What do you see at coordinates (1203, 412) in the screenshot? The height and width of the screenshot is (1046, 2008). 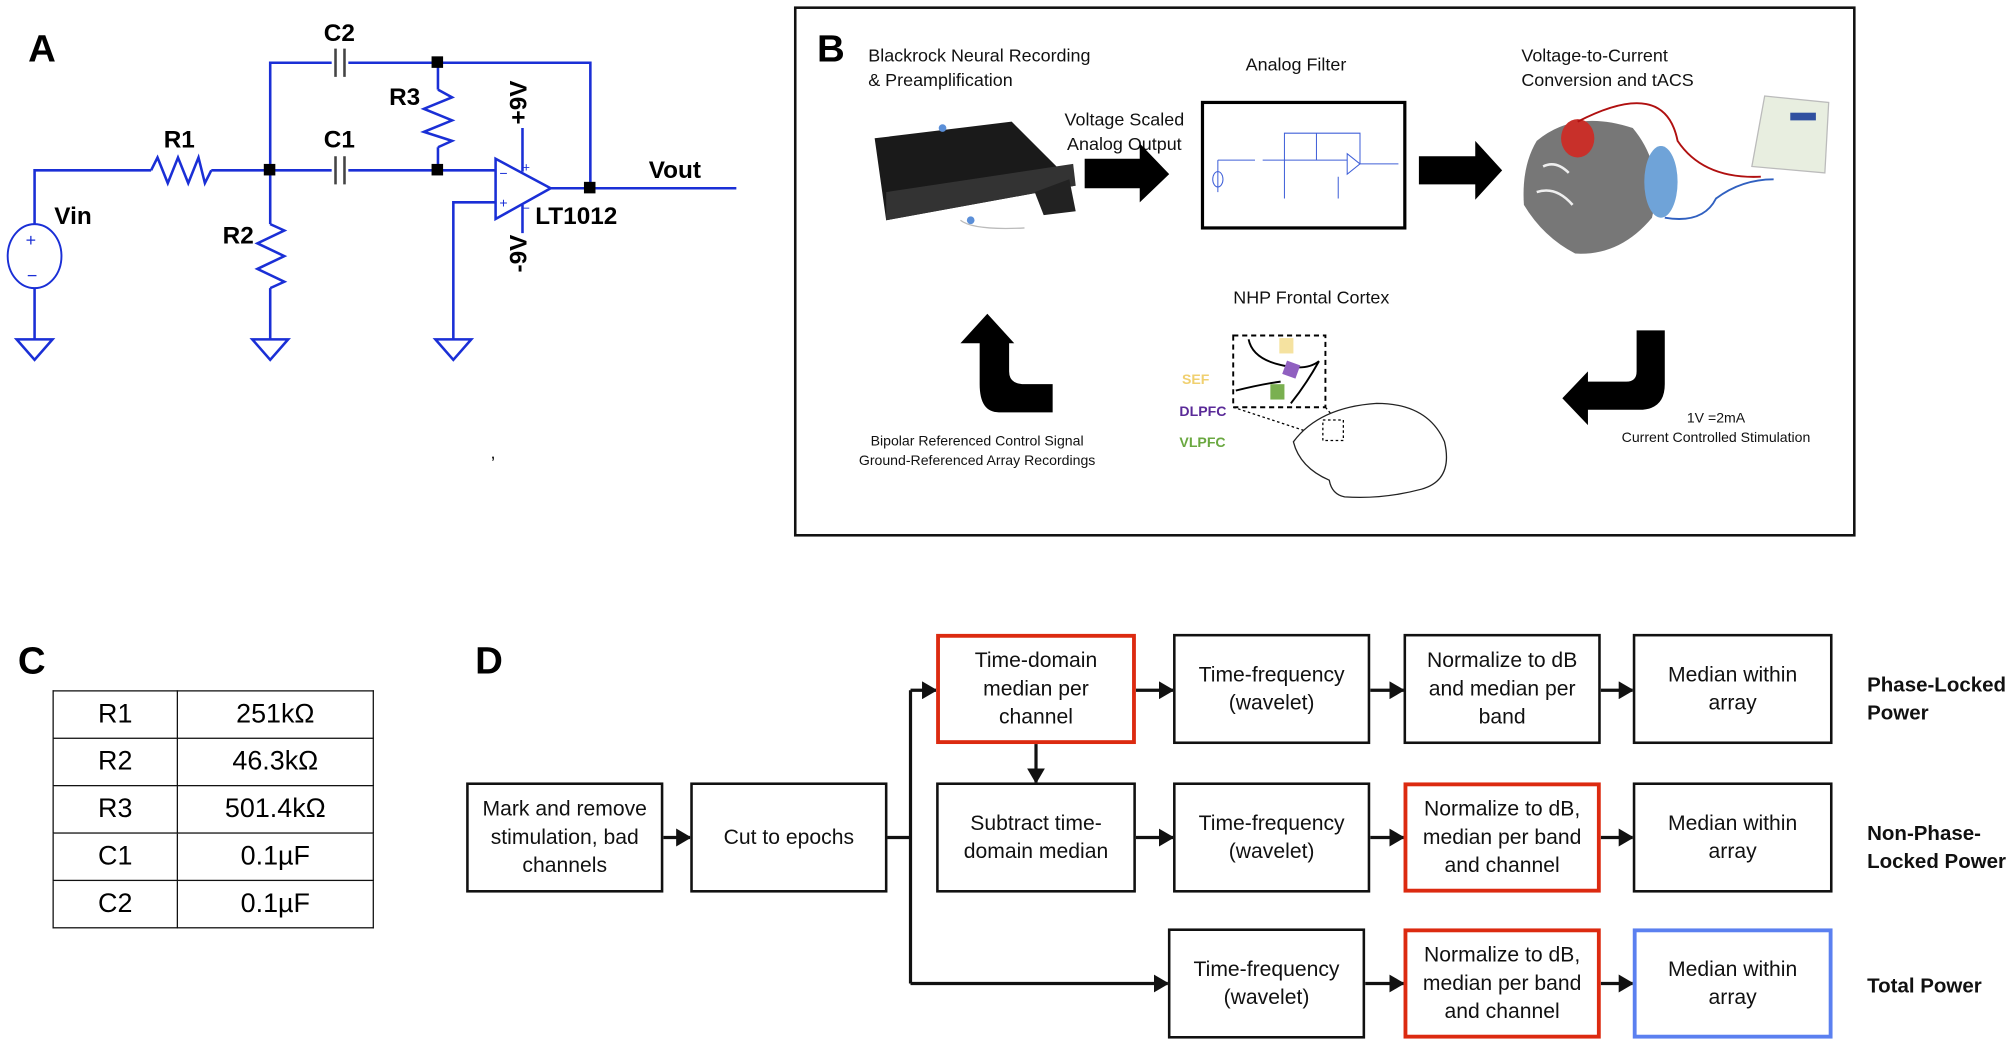 I see `region-dlpfc: DLPFC` at bounding box center [1203, 412].